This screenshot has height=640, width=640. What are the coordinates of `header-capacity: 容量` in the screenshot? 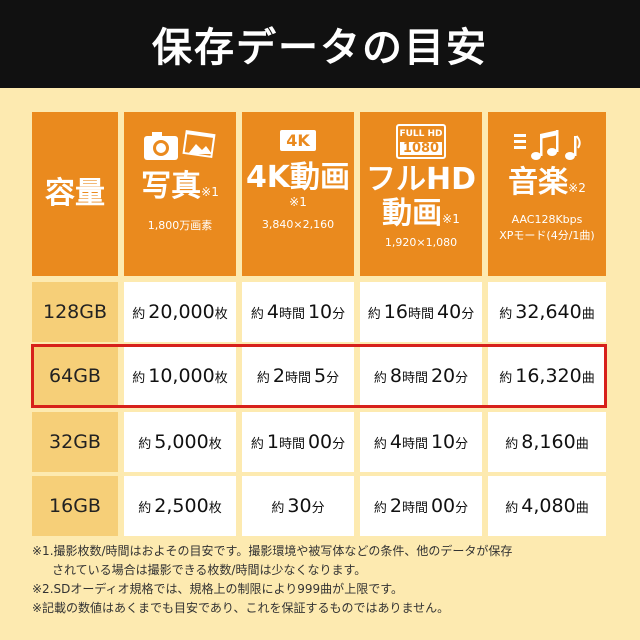 It's located at (75, 194).